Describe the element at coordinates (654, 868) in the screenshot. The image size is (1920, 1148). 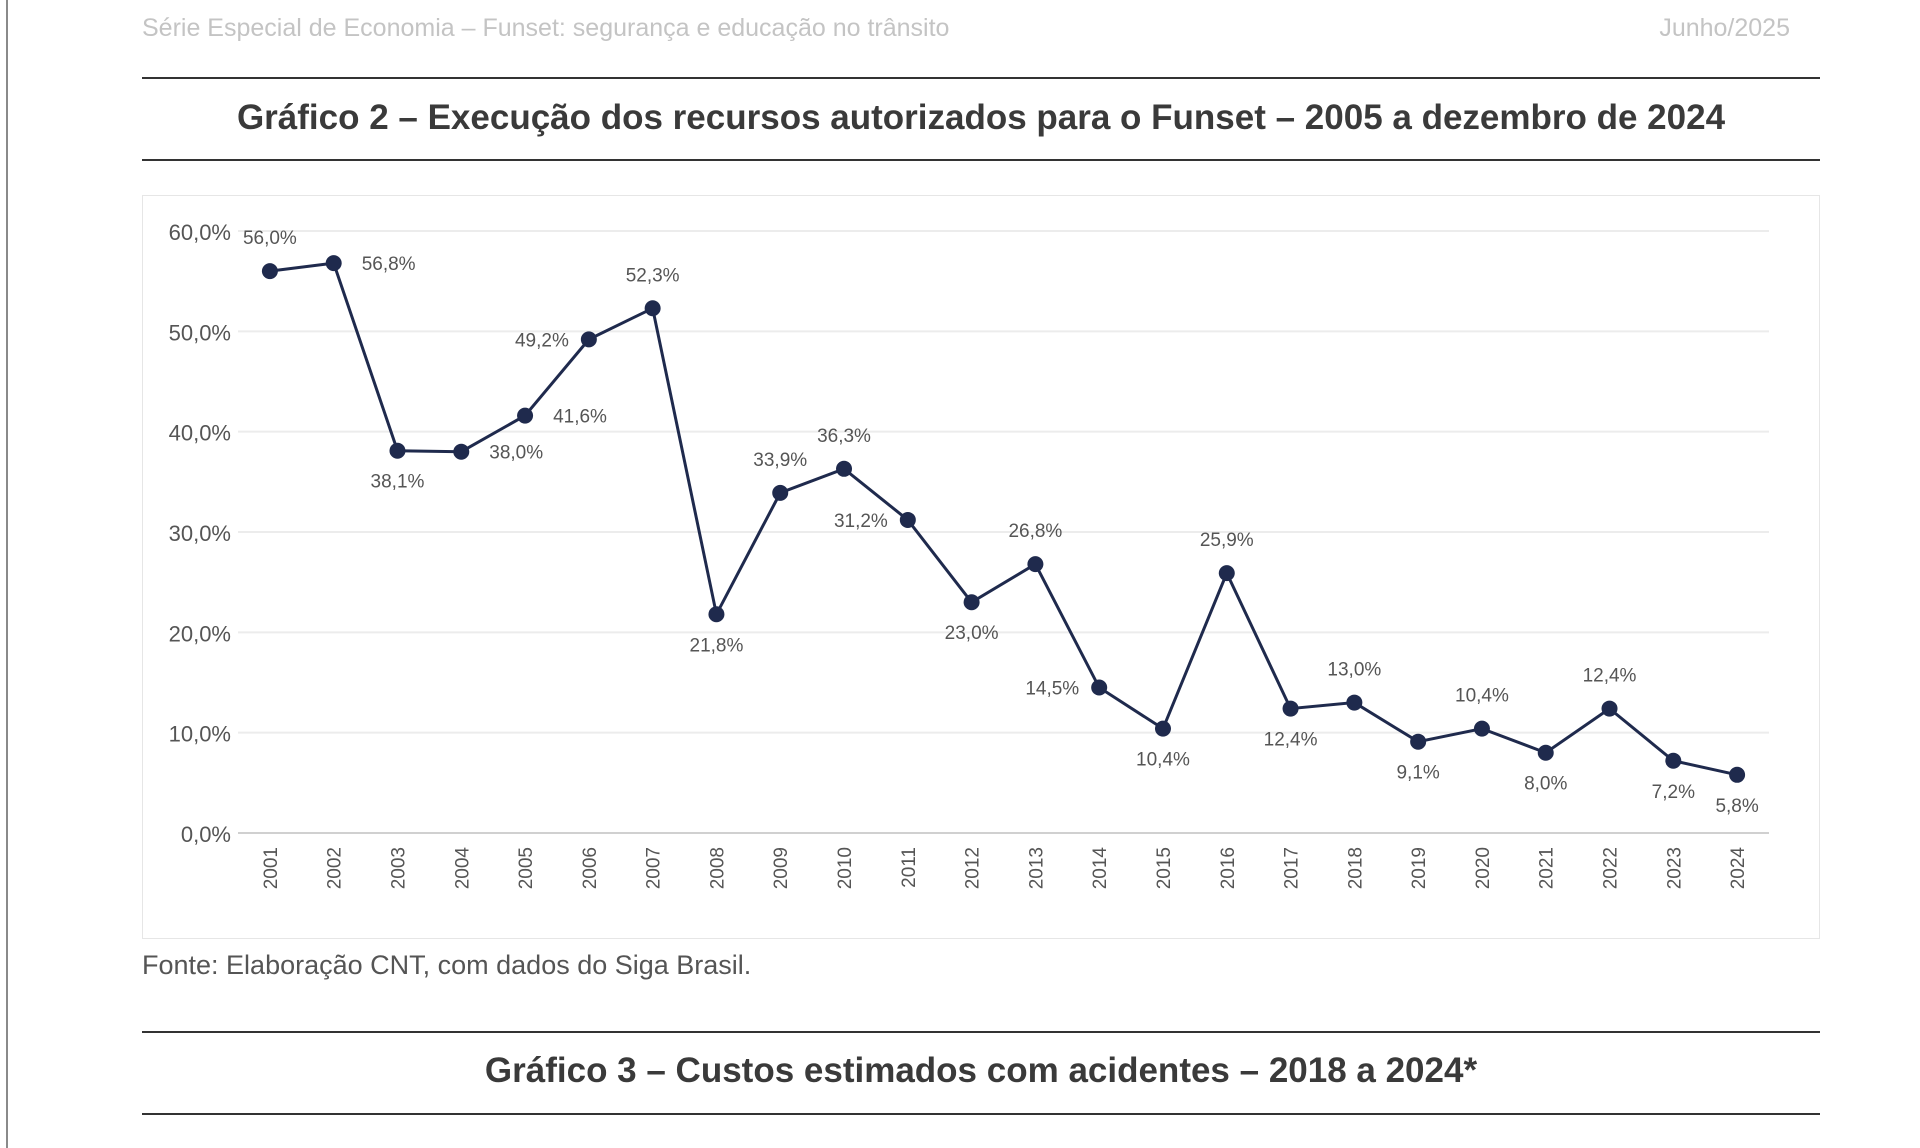
I see `x-tick-label: 2007` at that location.